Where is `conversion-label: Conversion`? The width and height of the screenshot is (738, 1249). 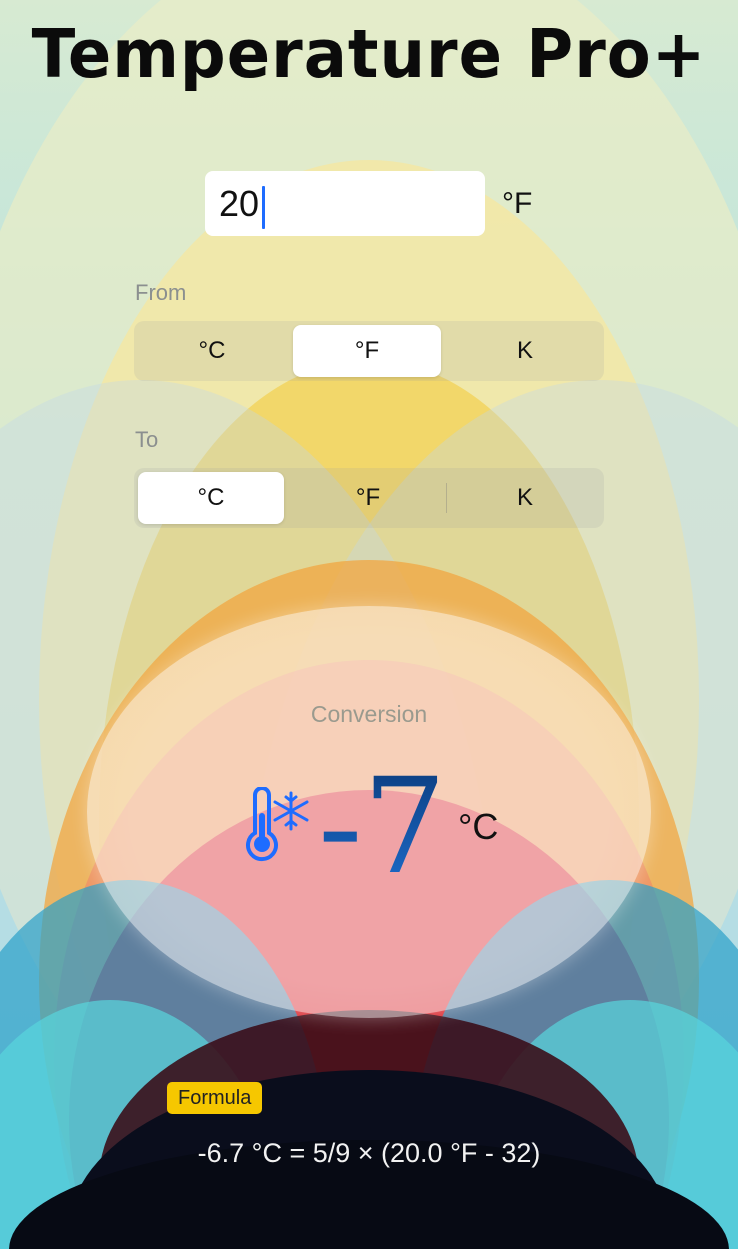 conversion-label: Conversion is located at coordinates (369, 714).